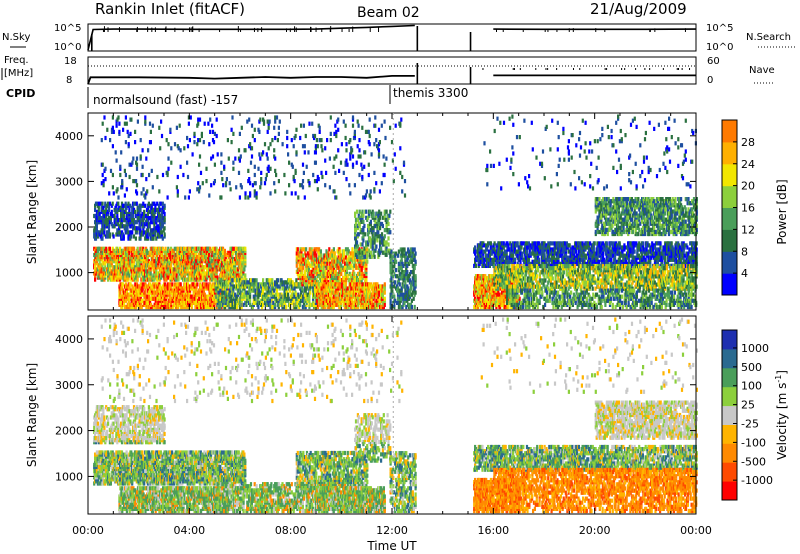  I want to click on nsky-strip: N.Sky 10^5 10^0 10^5 10^0 N.Search, so click(399, 38).